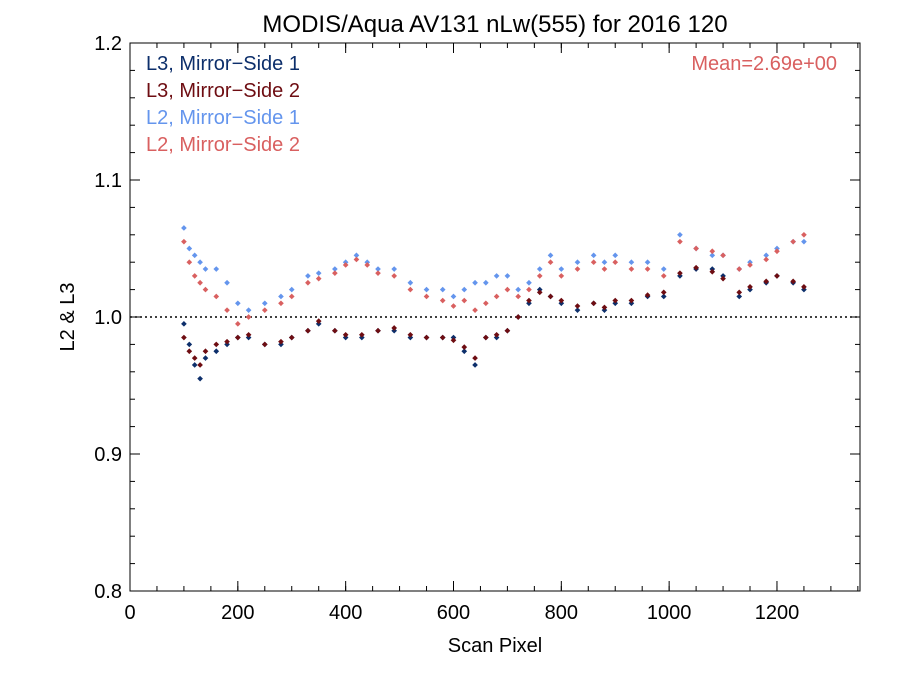  I want to click on legend-entry: L2, Mirror−Side 2, so click(223, 145).